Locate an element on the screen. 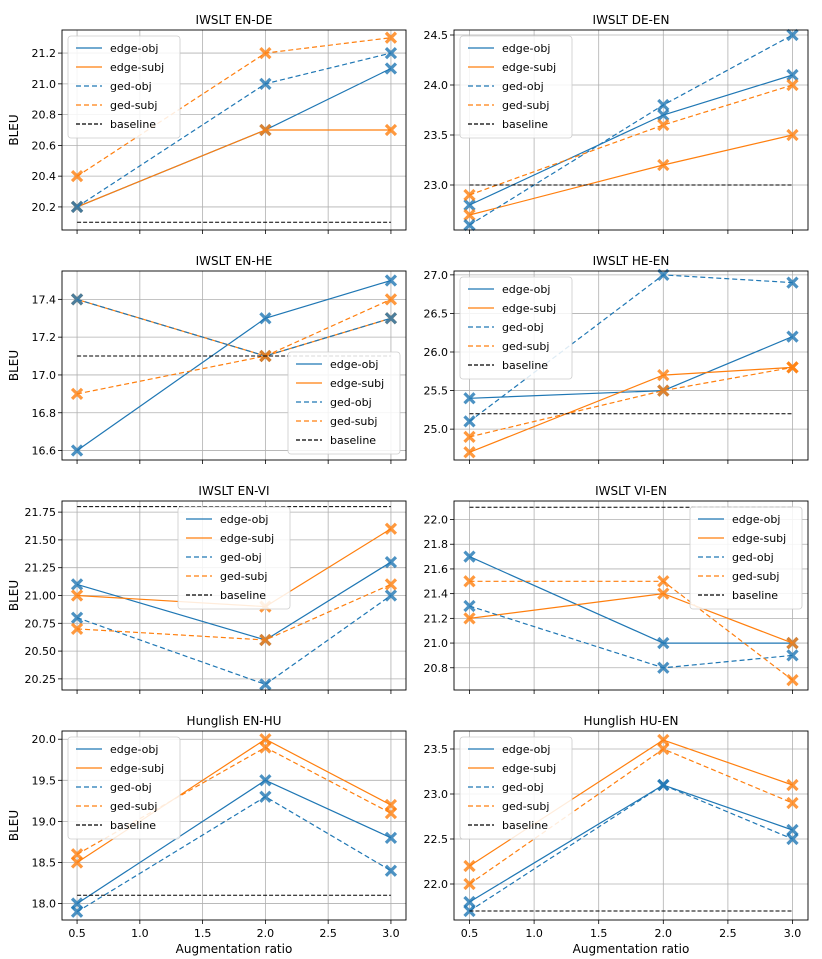 This screenshot has height=959, width=822. panel-title: IWSLT EN-DE is located at coordinates (234, 20).